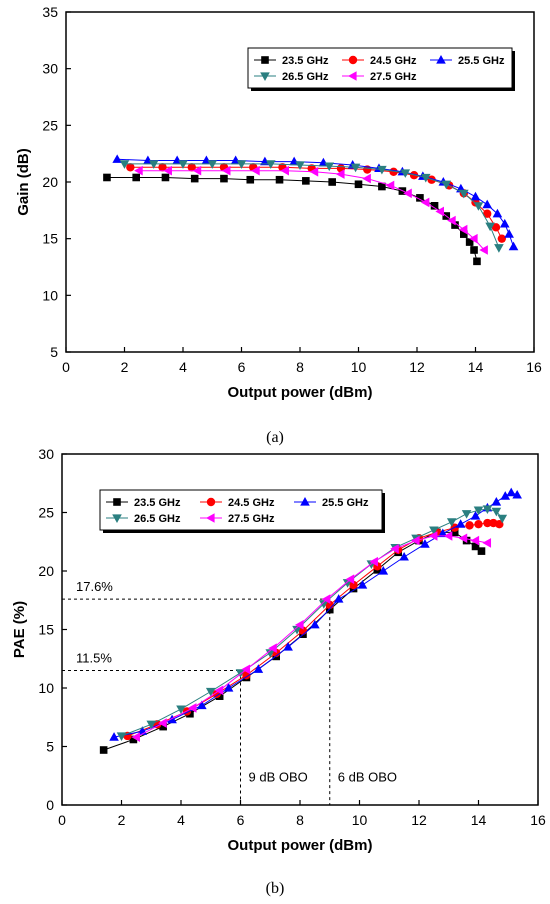 The height and width of the screenshot is (904, 550). I want to click on y-tick-label: 5, so click(50, 747).